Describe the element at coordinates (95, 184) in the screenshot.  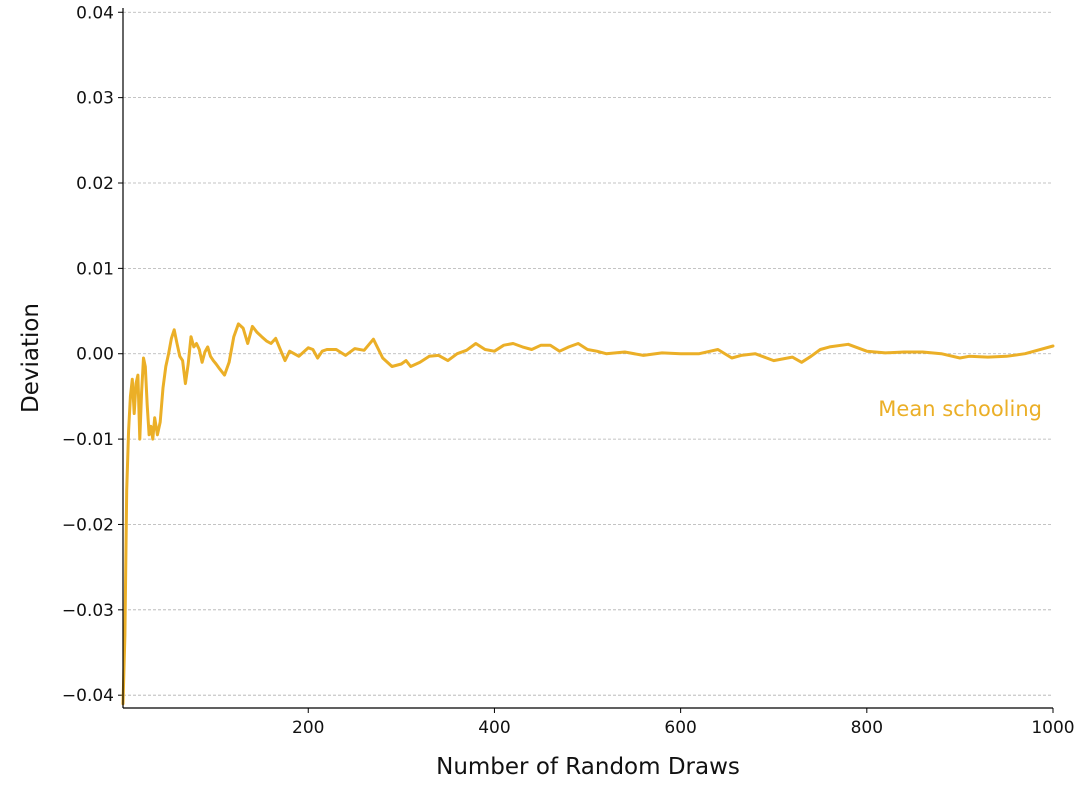
I see `y-tick-label: 0.02` at that location.